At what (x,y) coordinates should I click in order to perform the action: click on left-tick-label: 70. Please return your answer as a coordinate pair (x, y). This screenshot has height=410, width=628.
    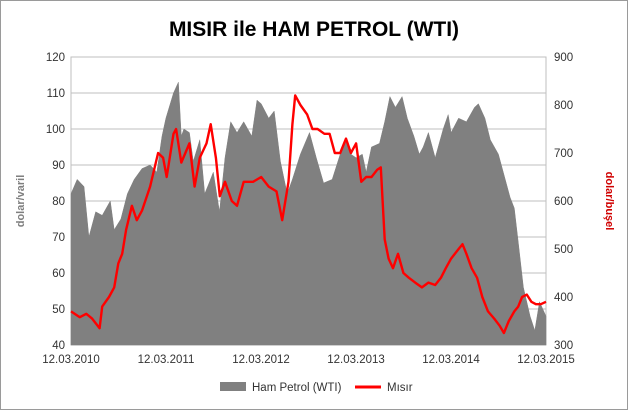
    Looking at the image, I should click on (58, 238).